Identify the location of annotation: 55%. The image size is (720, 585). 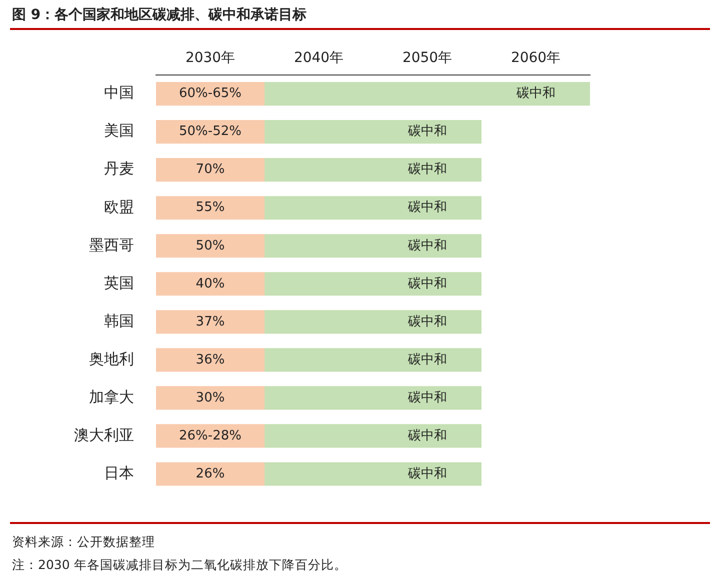
(210, 208).